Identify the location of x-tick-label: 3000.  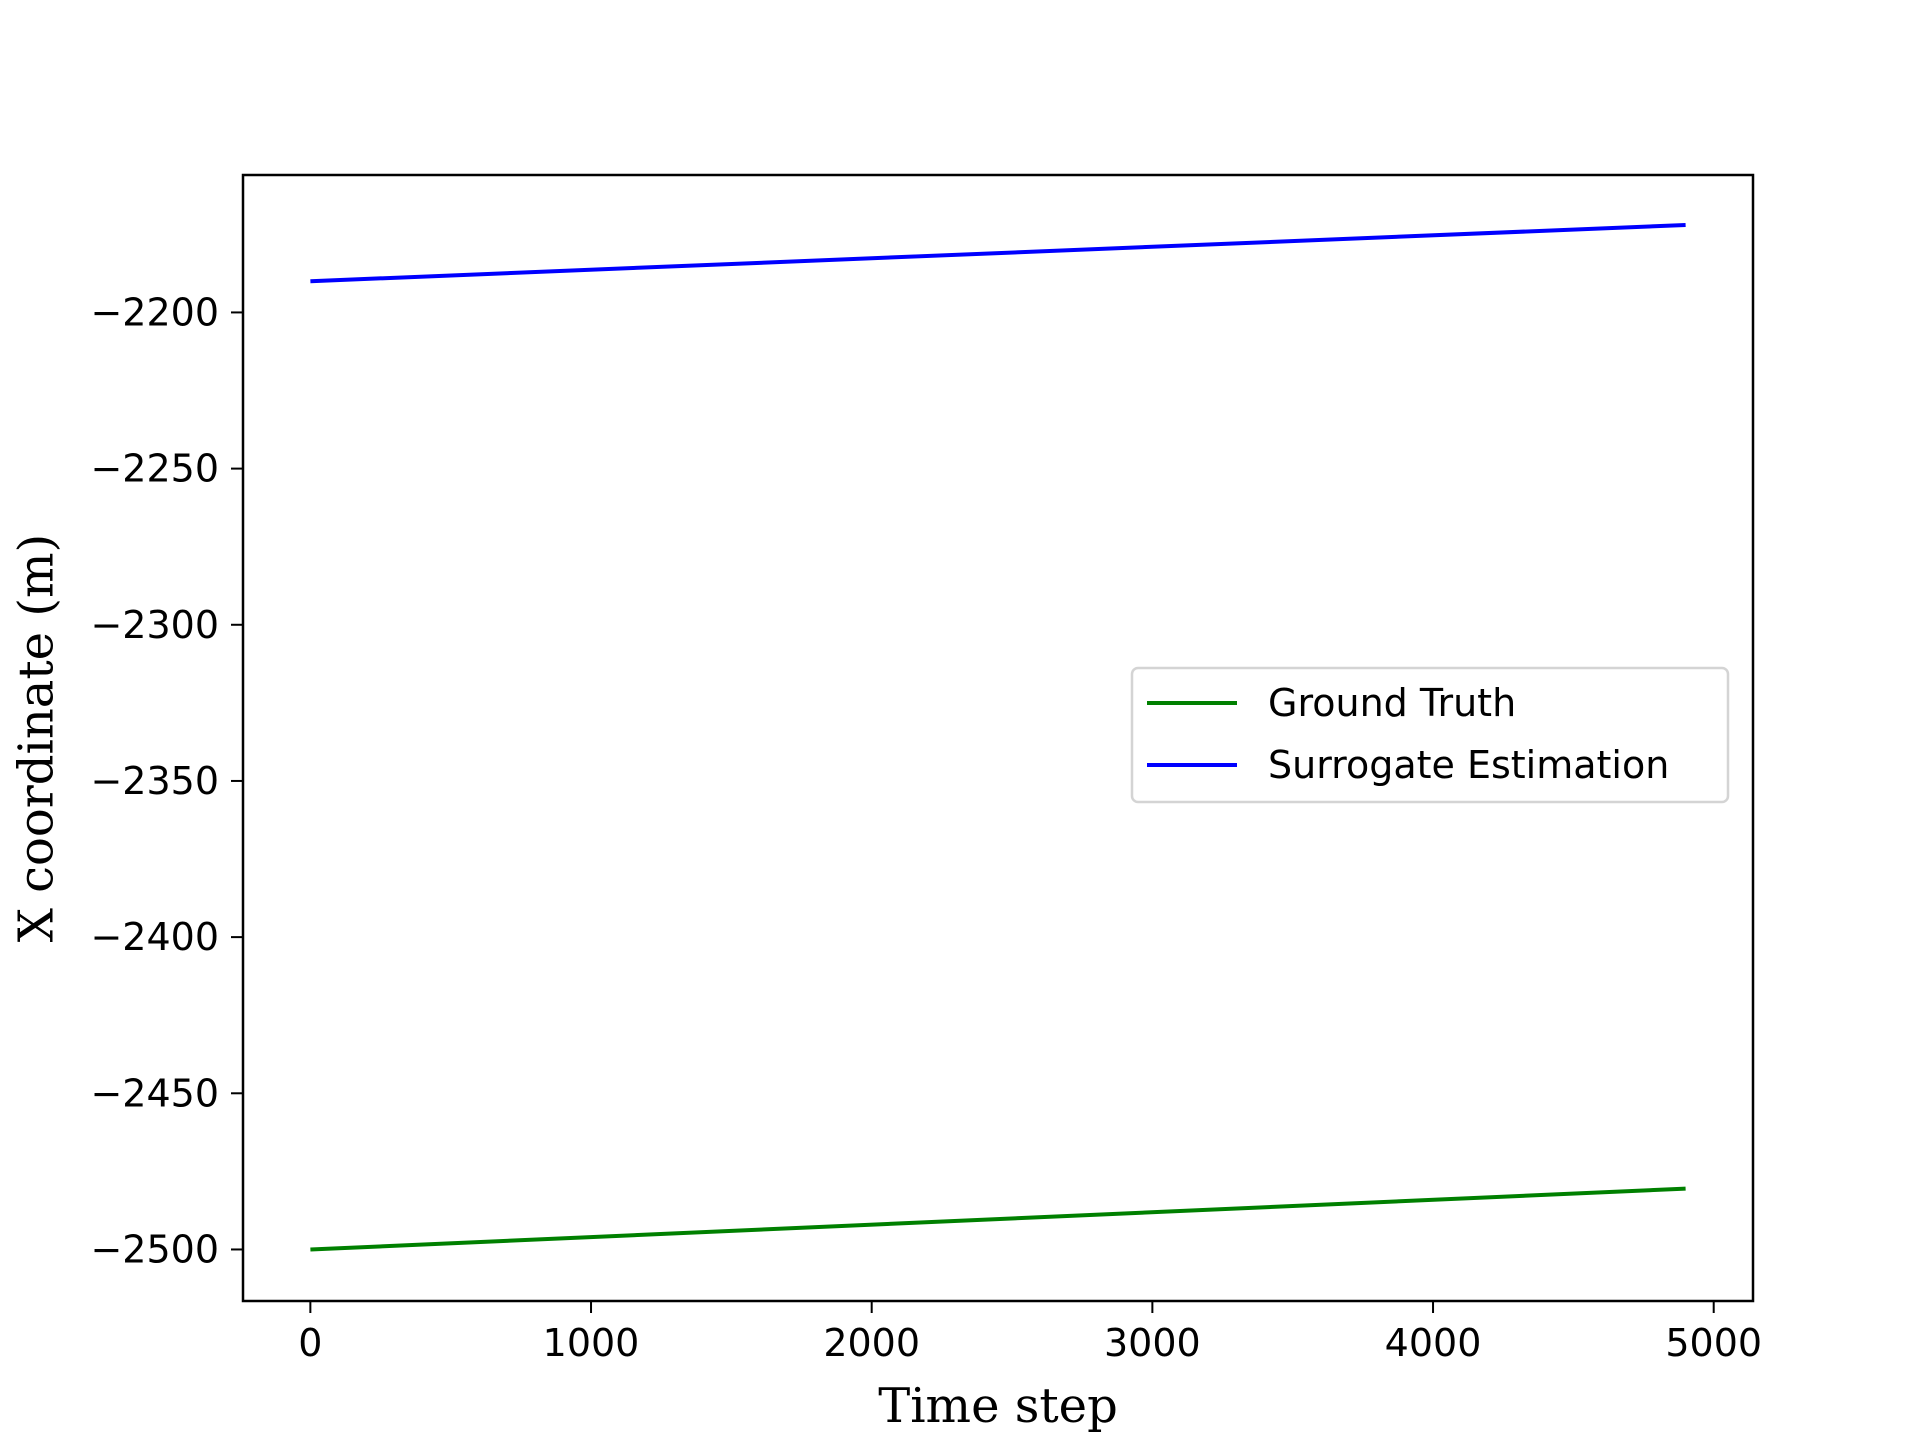
(1152, 1343).